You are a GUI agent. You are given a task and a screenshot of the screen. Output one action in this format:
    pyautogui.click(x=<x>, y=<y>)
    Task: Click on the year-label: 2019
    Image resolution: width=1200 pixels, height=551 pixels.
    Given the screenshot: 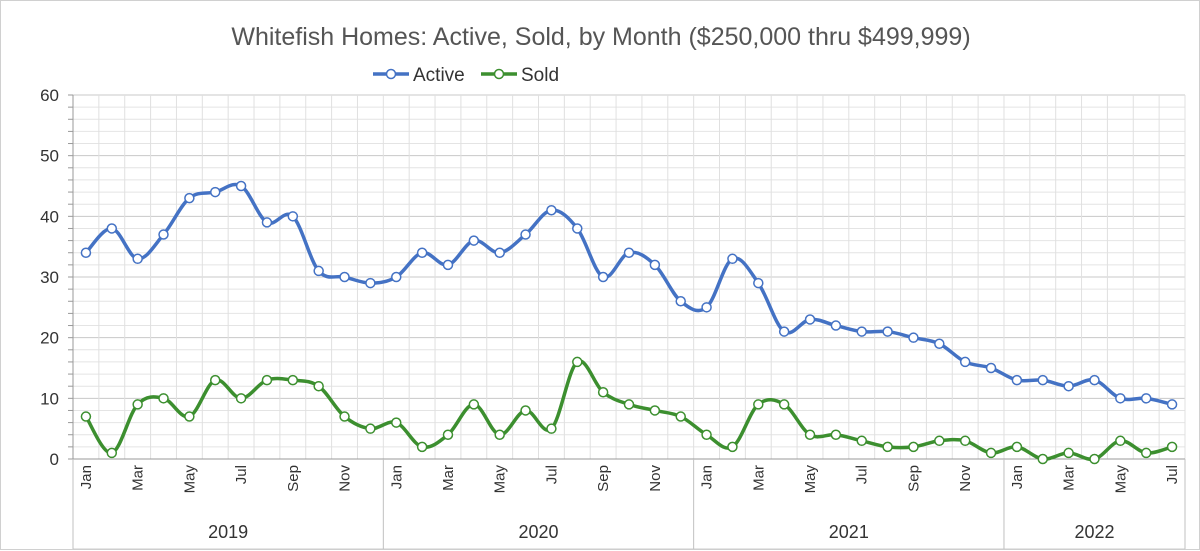 What is the action you would take?
    pyautogui.click(x=228, y=532)
    